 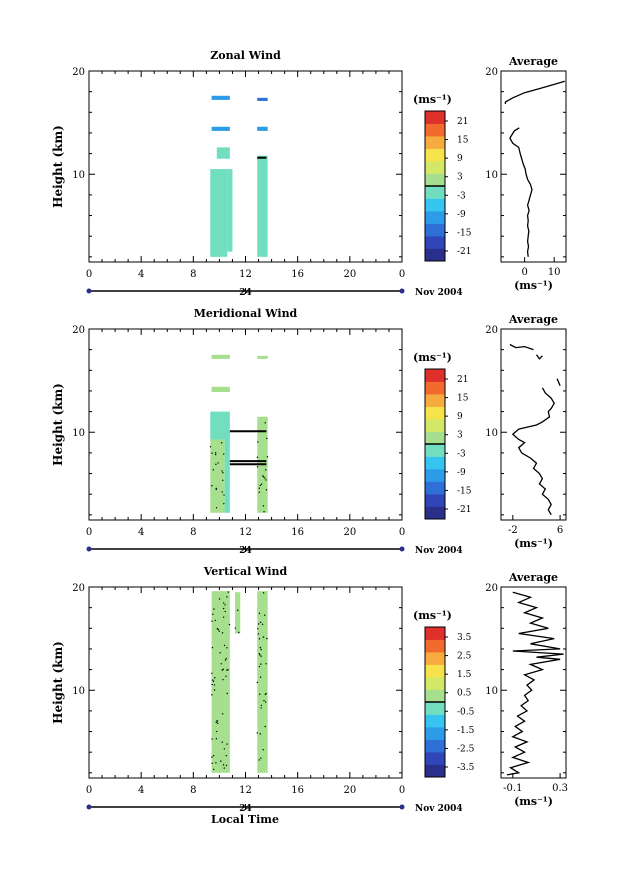 I want to click on x-tick-label: 12, so click(x=245, y=274).